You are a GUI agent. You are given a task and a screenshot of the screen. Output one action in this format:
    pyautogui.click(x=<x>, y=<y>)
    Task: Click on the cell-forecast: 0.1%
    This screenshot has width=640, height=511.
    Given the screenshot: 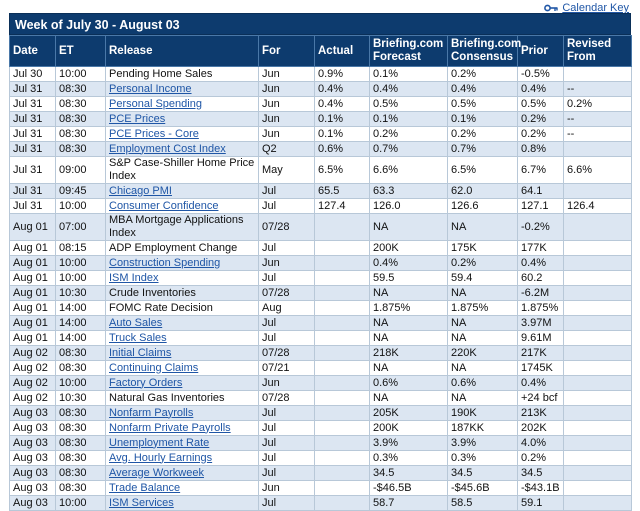 What is the action you would take?
    pyautogui.click(x=408, y=119)
    